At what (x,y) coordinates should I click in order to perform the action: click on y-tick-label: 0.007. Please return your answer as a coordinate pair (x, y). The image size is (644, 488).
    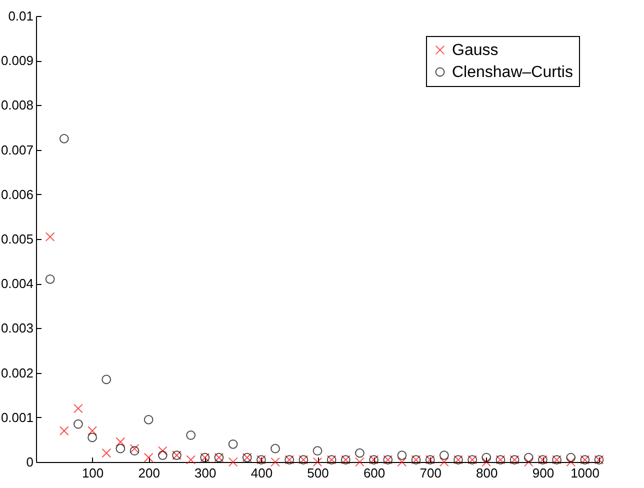
    Looking at the image, I should click on (17, 150).